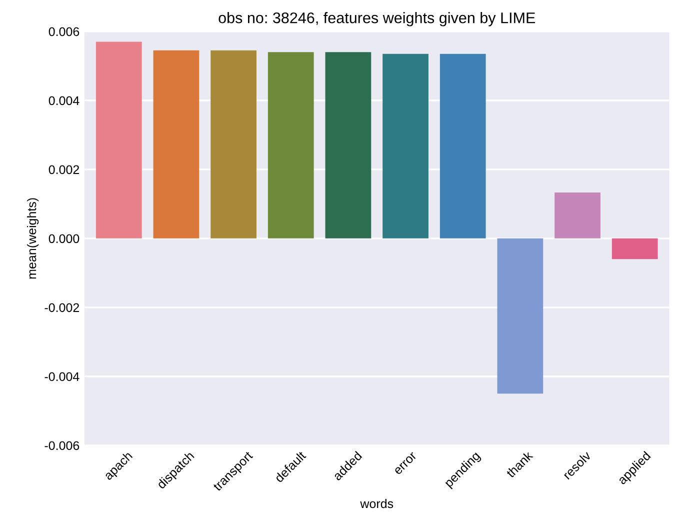  Describe the element at coordinates (64, 169) in the screenshot. I see `y-tick-label: 0.002` at that location.